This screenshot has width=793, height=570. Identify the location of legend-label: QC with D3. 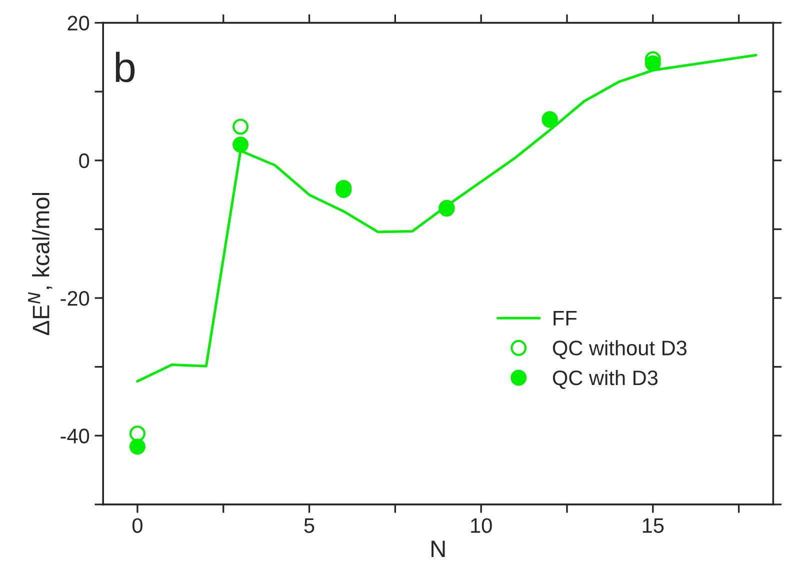
(605, 379).